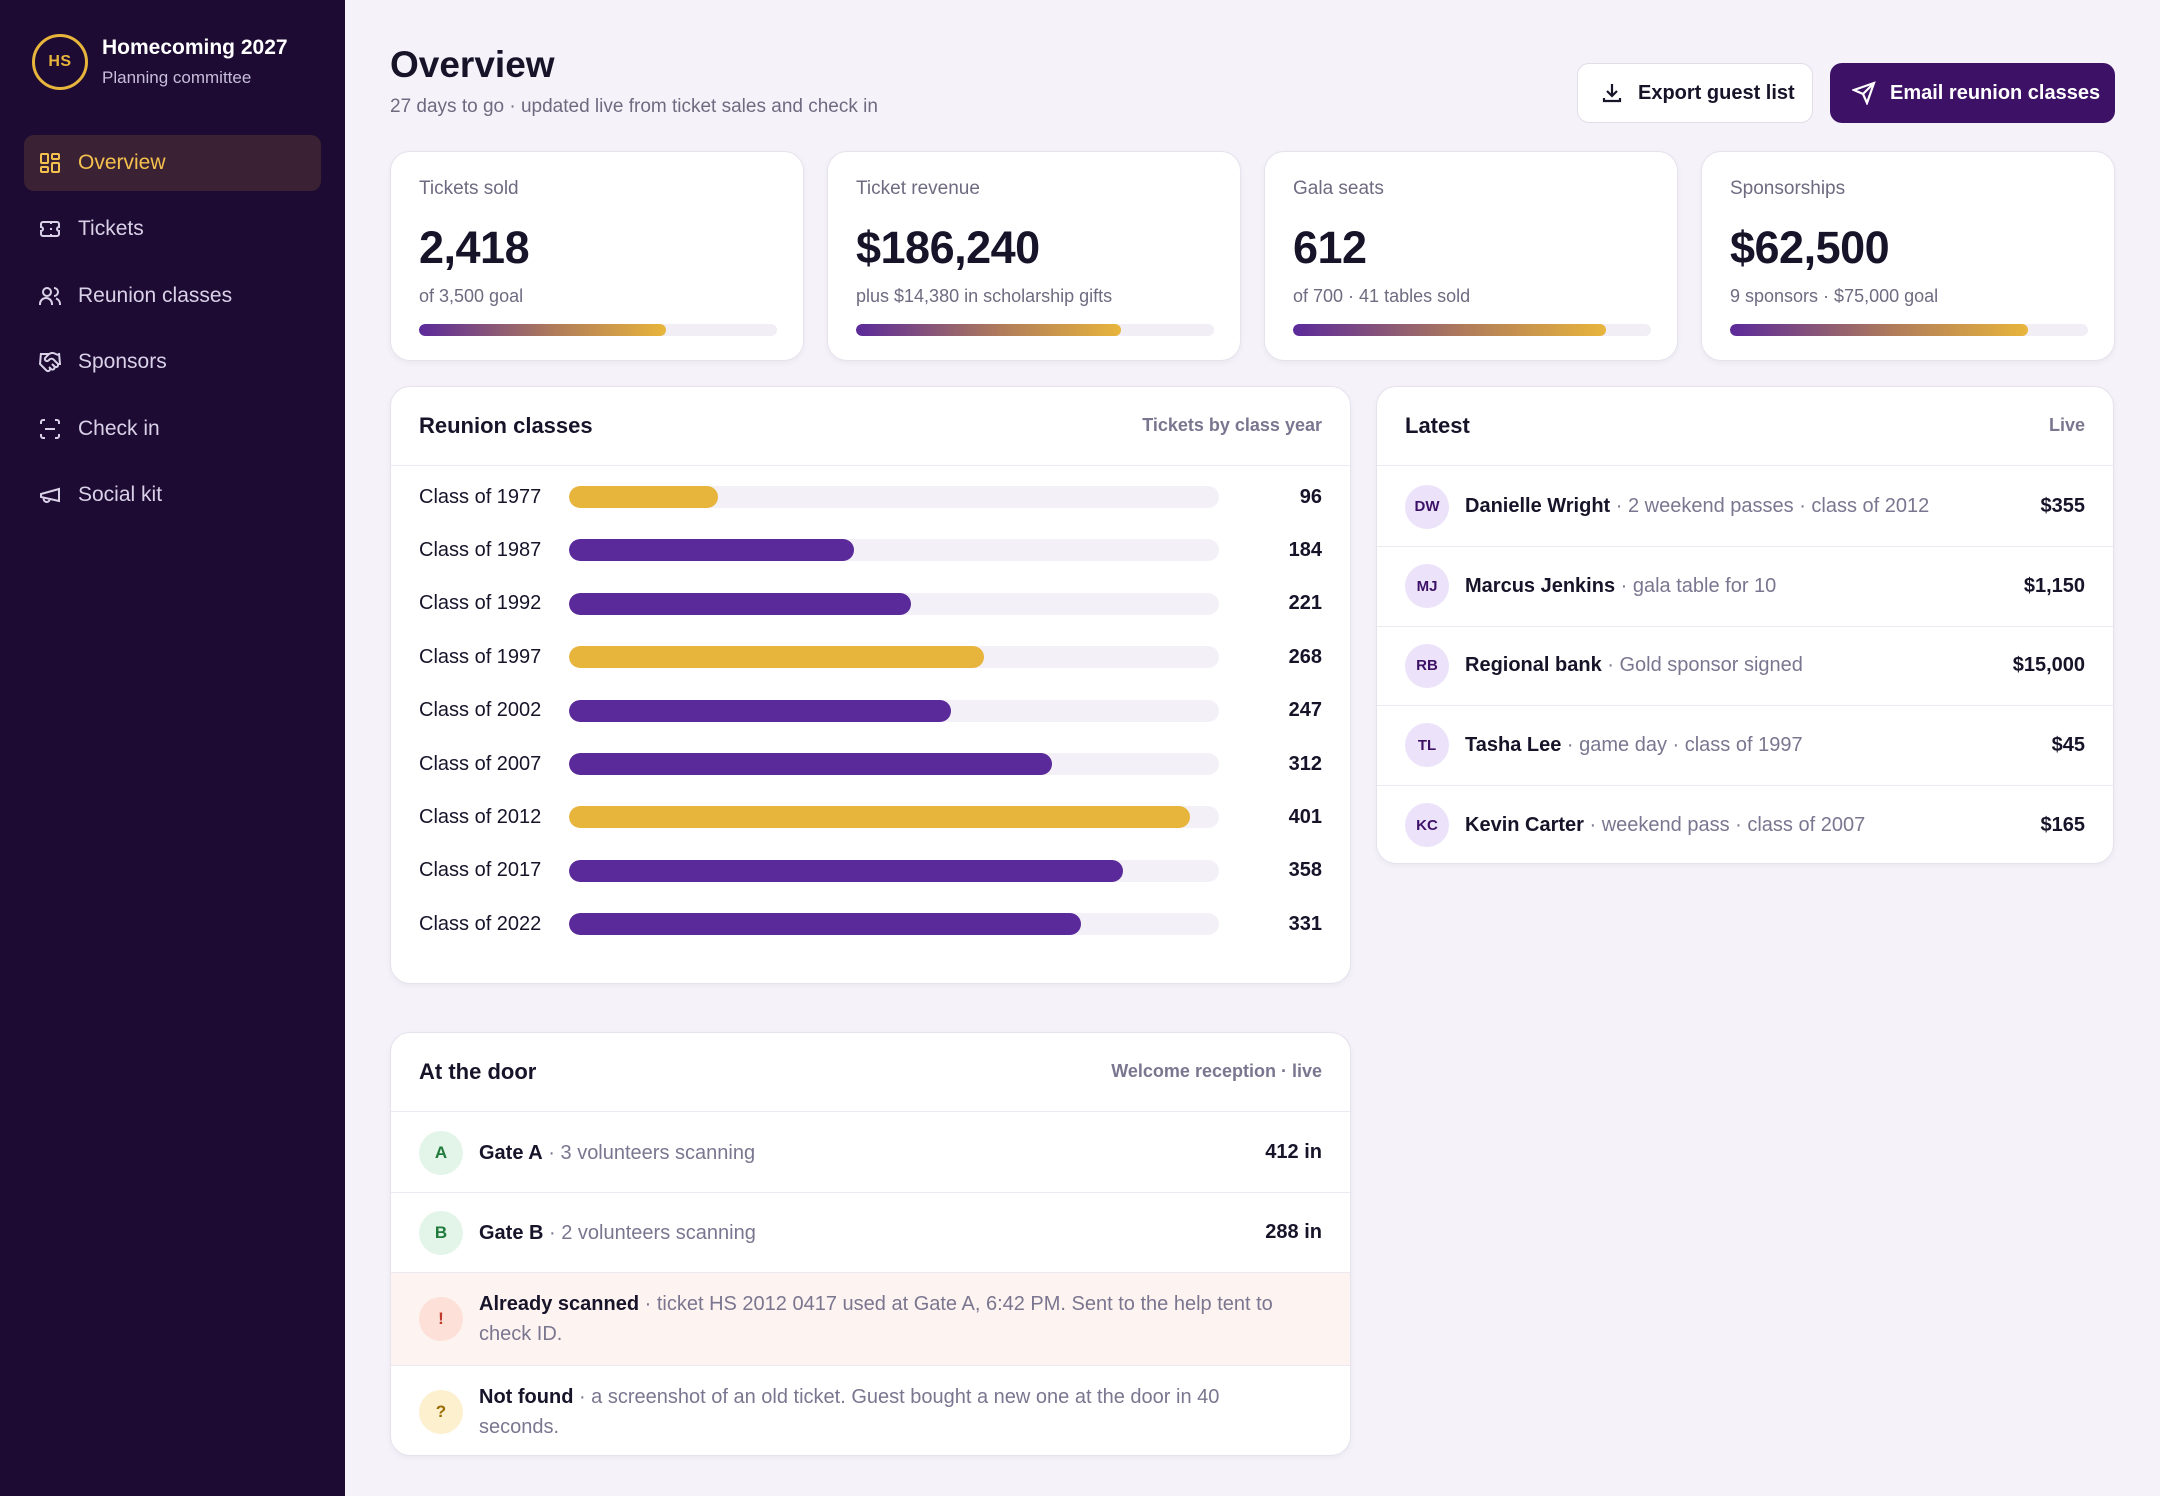 This screenshot has height=1496, width=2160. Describe the element at coordinates (1696, 585) in the screenshot. I see `feed-description: · gala table for 10` at that location.